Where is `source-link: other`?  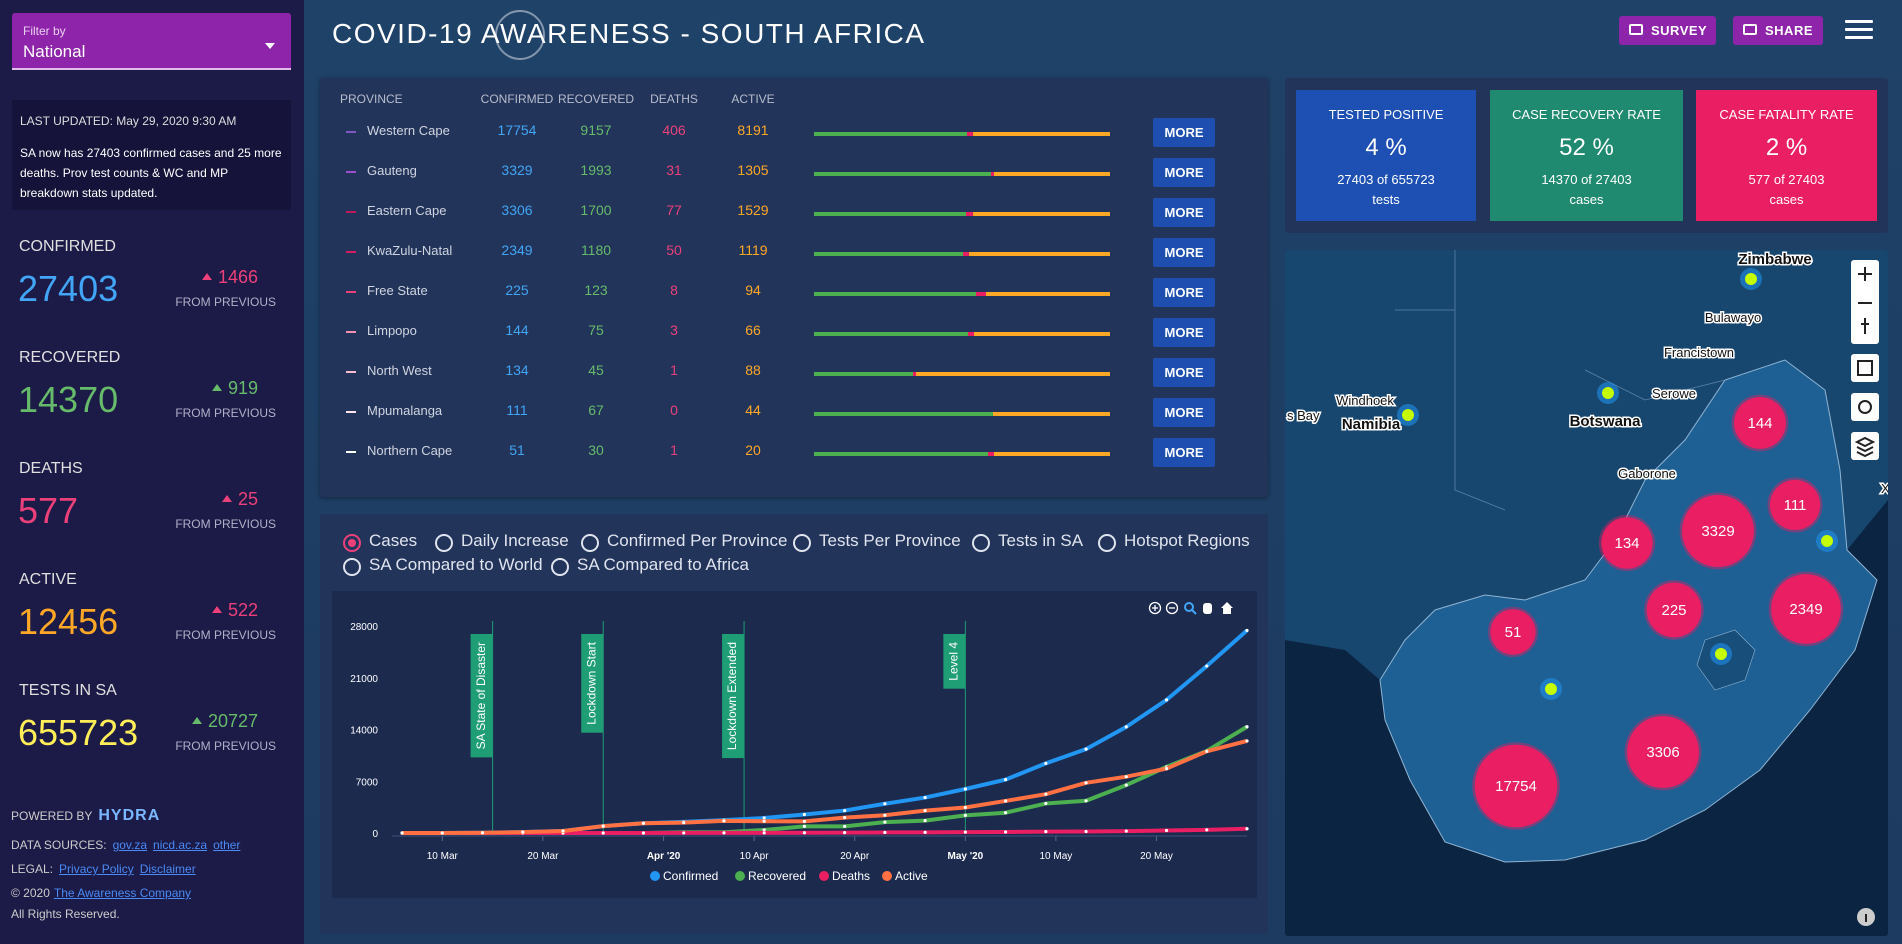
source-link: other is located at coordinates (227, 845).